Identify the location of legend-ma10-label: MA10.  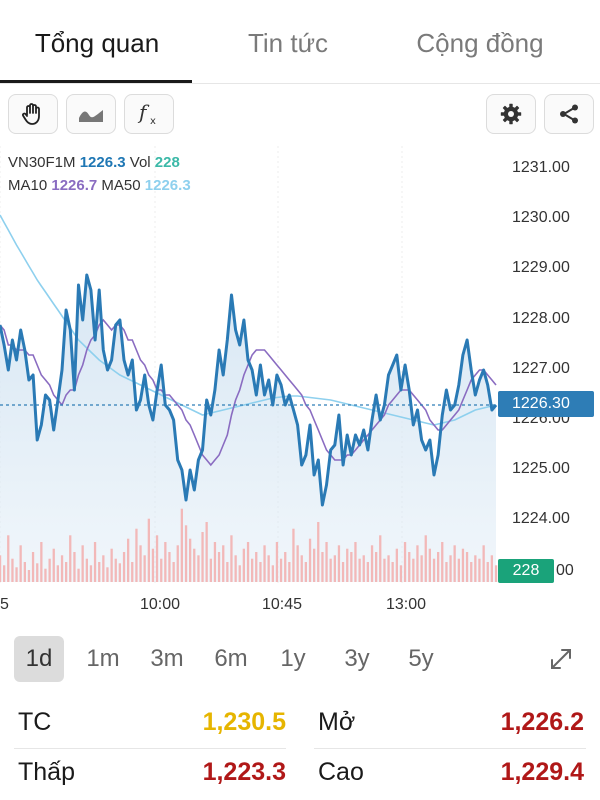
(28, 185).